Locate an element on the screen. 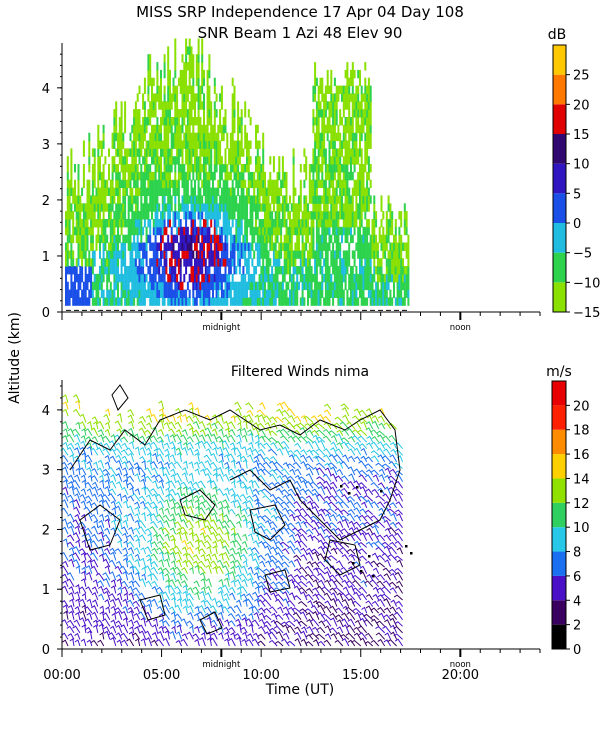 Image resolution: width=600 pixels, height=750 pixels. snr-colorbar-tick-label: −15 is located at coordinates (586, 313).